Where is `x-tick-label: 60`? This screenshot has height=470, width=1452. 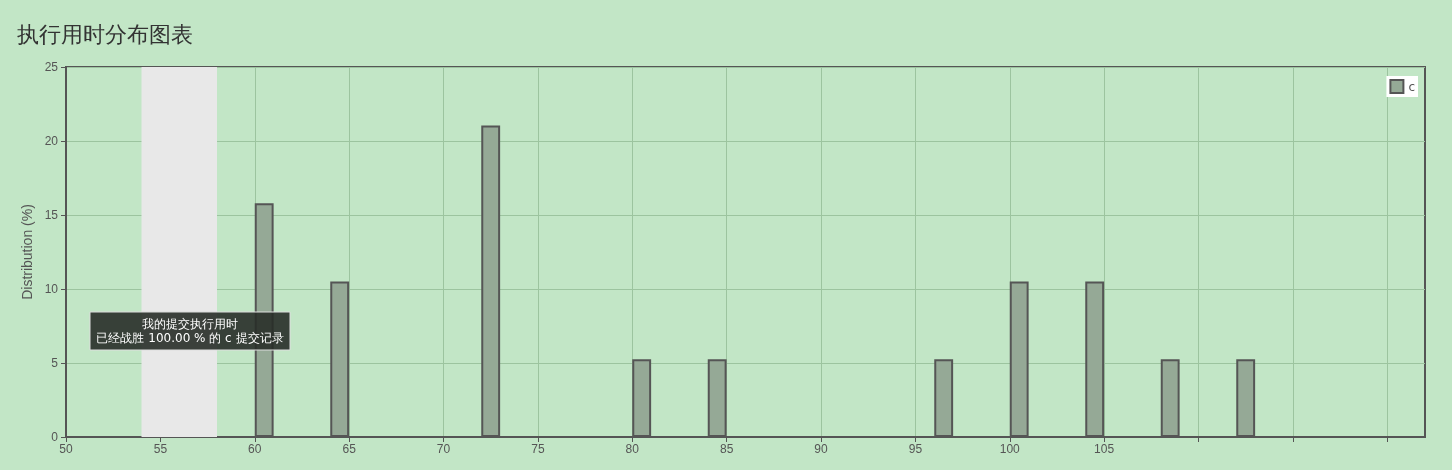 x-tick-label: 60 is located at coordinates (255, 449).